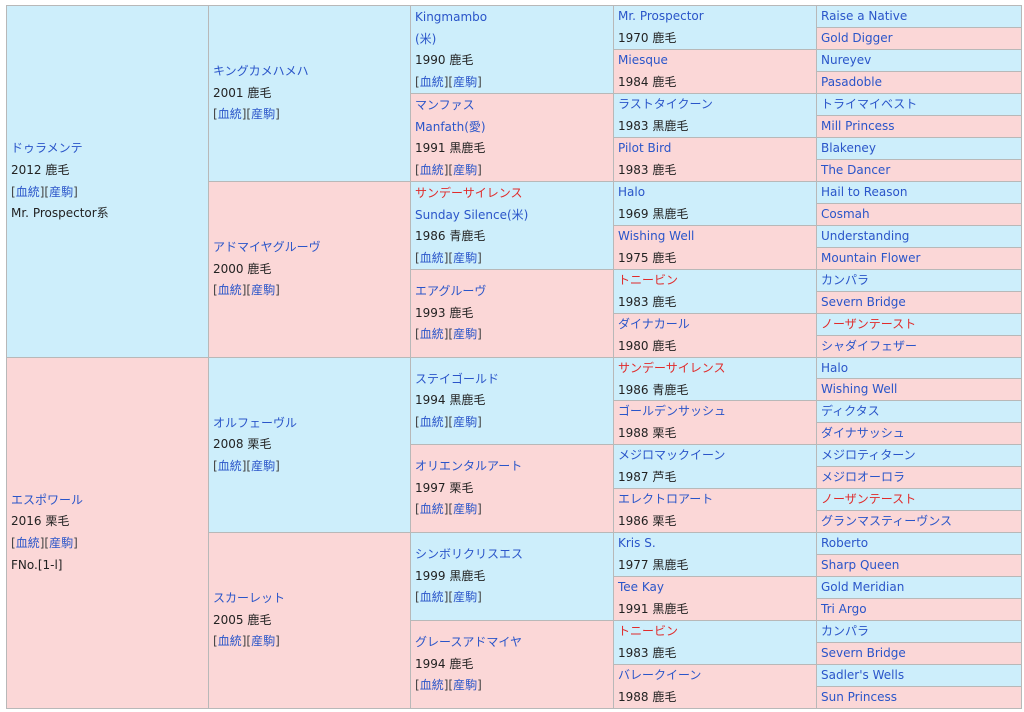 The width and height of the screenshot is (1024, 712). What do you see at coordinates (512, 664) in the screenshot?
I see `pedigree-cell-gen3: グレースアドマイヤ 1994 鹿毛 [血統][産駒]` at bounding box center [512, 664].